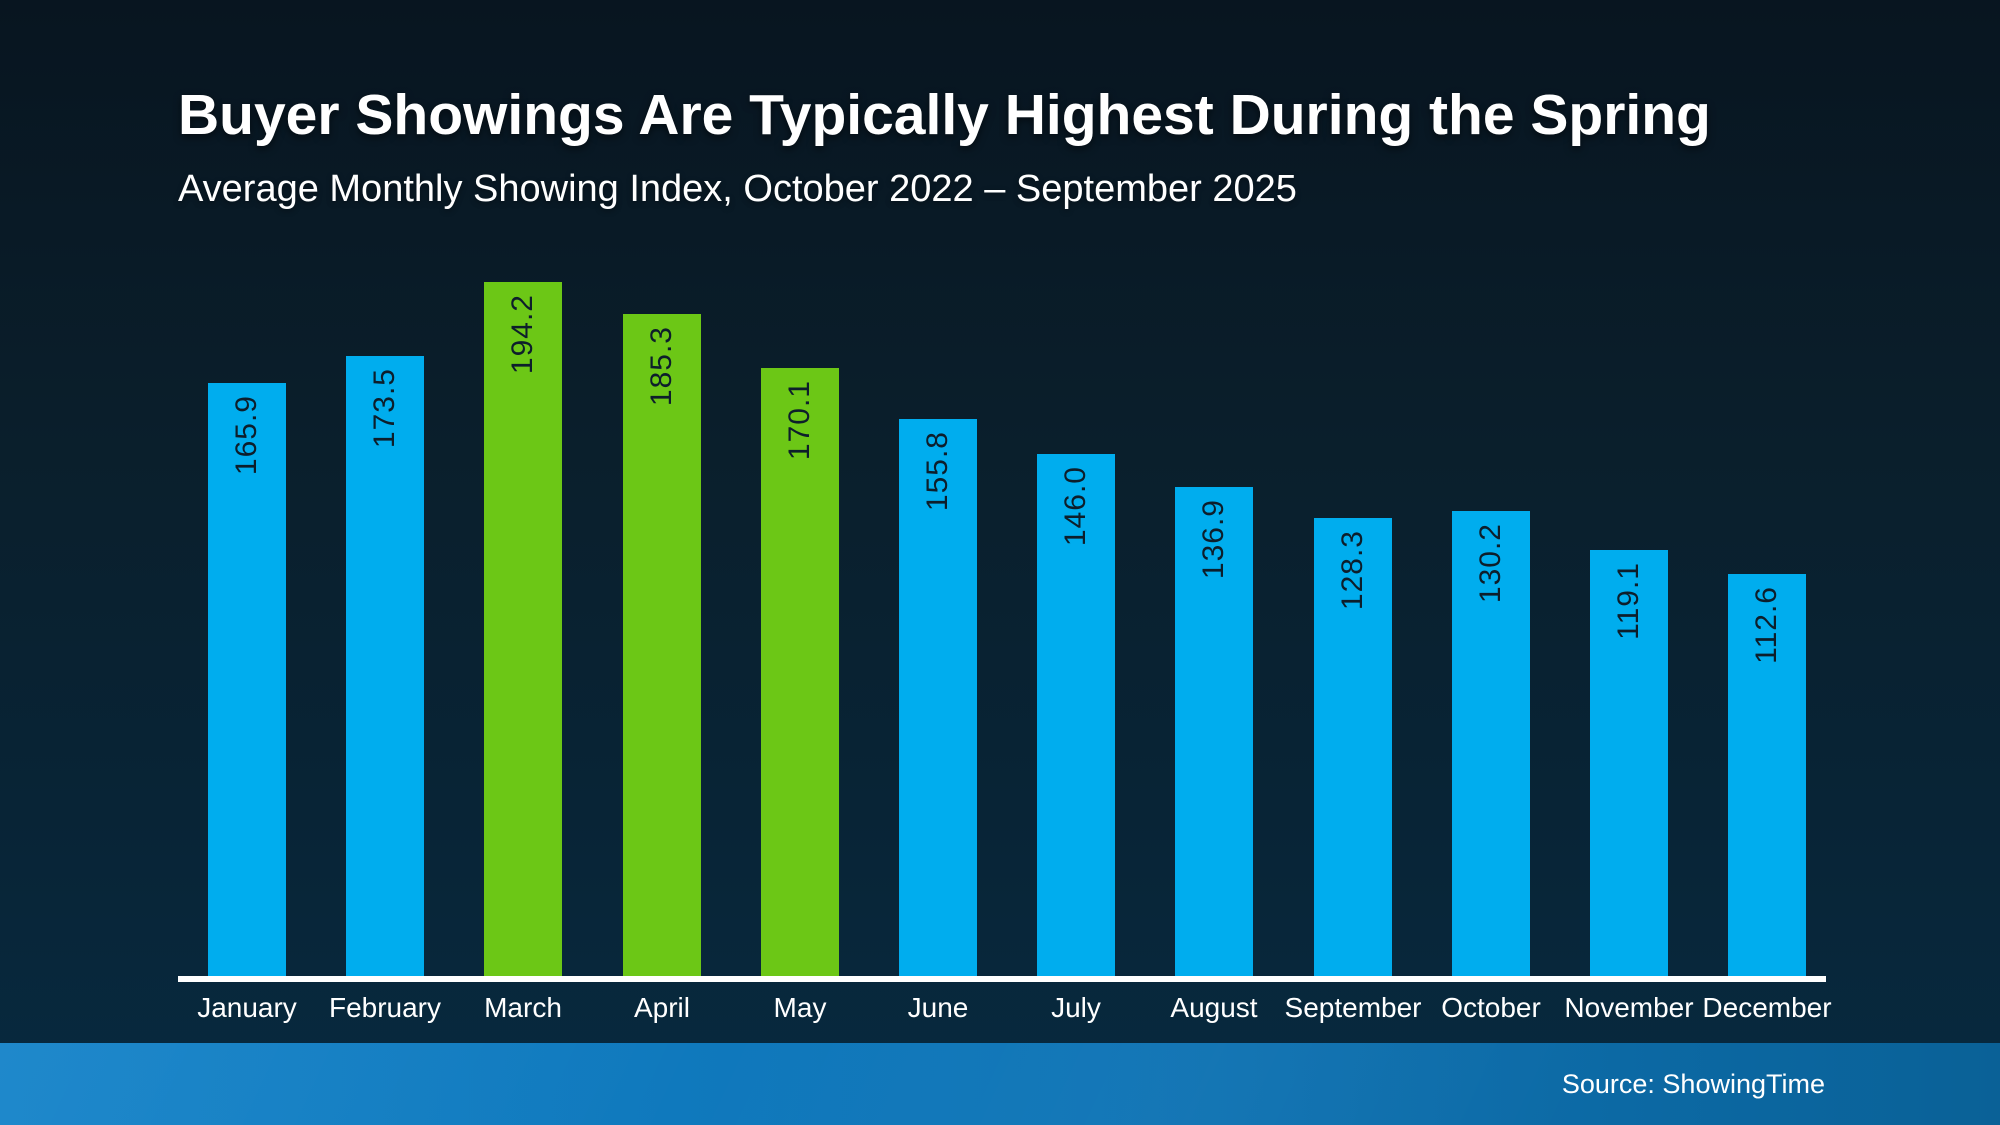  Describe the element at coordinates (661, 1007) in the screenshot. I see `month-label-april: April` at that location.